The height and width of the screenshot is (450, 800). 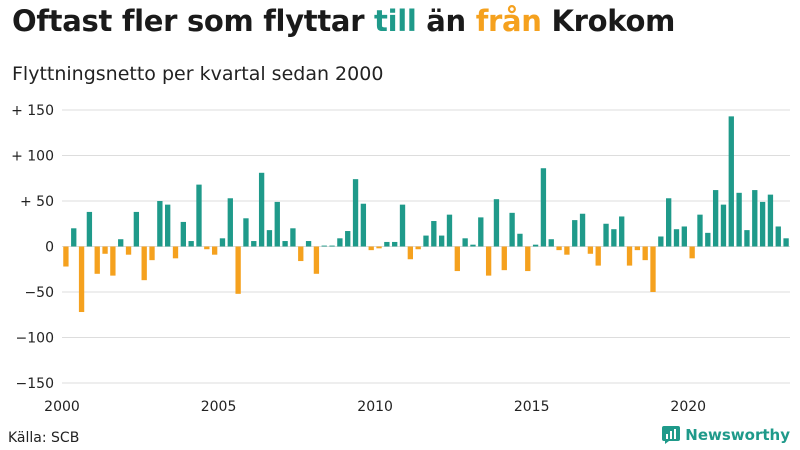 What do you see at coordinates (35, 384) in the screenshot?
I see `y-tick-label: −150` at bounding box center [35, 384].